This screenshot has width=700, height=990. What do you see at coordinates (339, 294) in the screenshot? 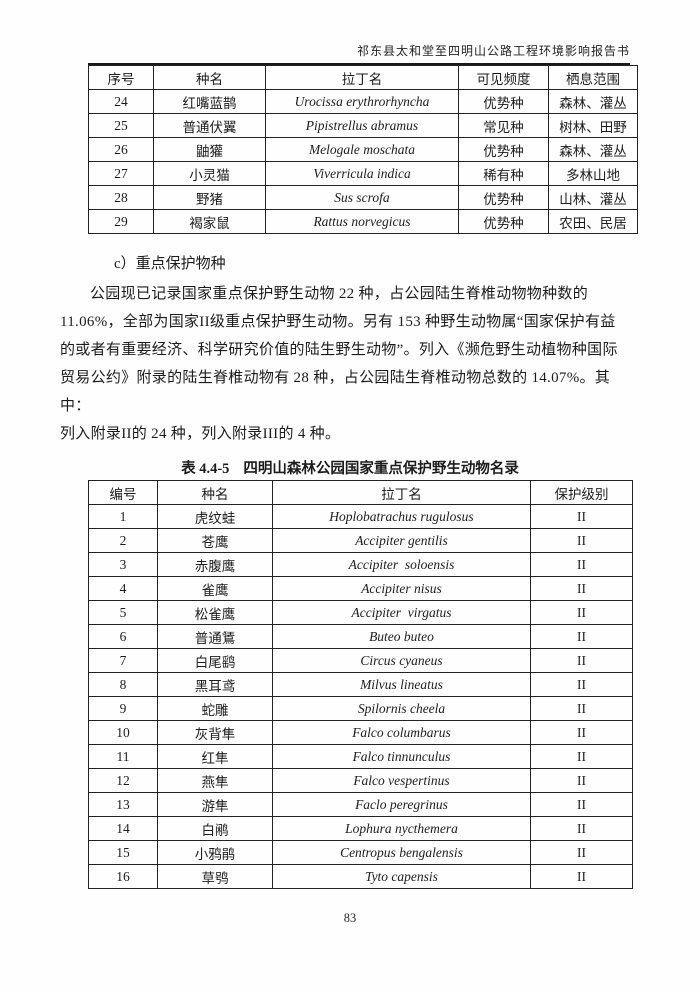
I see `paragraph-line: 公园现已记录国家重点保护野生动物 22 种，占公园陆生脊椎动物物种数的` at bounding box center [339, 294].